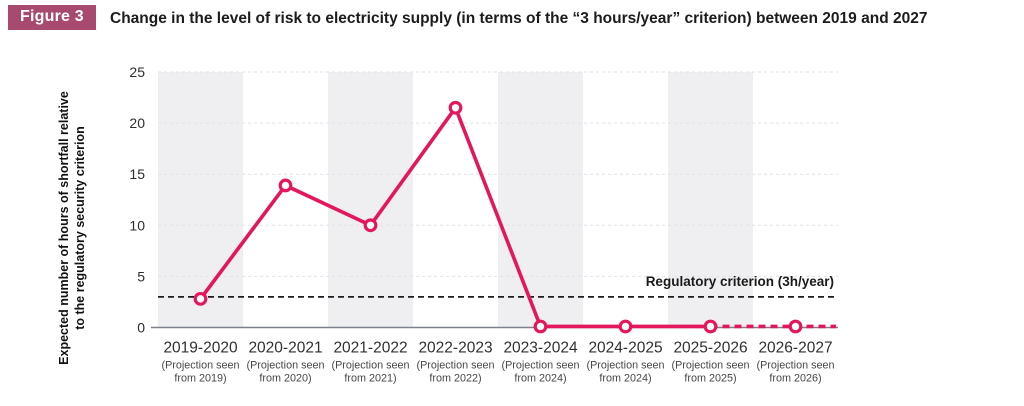  I want to click on x-tick-label: 2022-2023, so click(455, 348).